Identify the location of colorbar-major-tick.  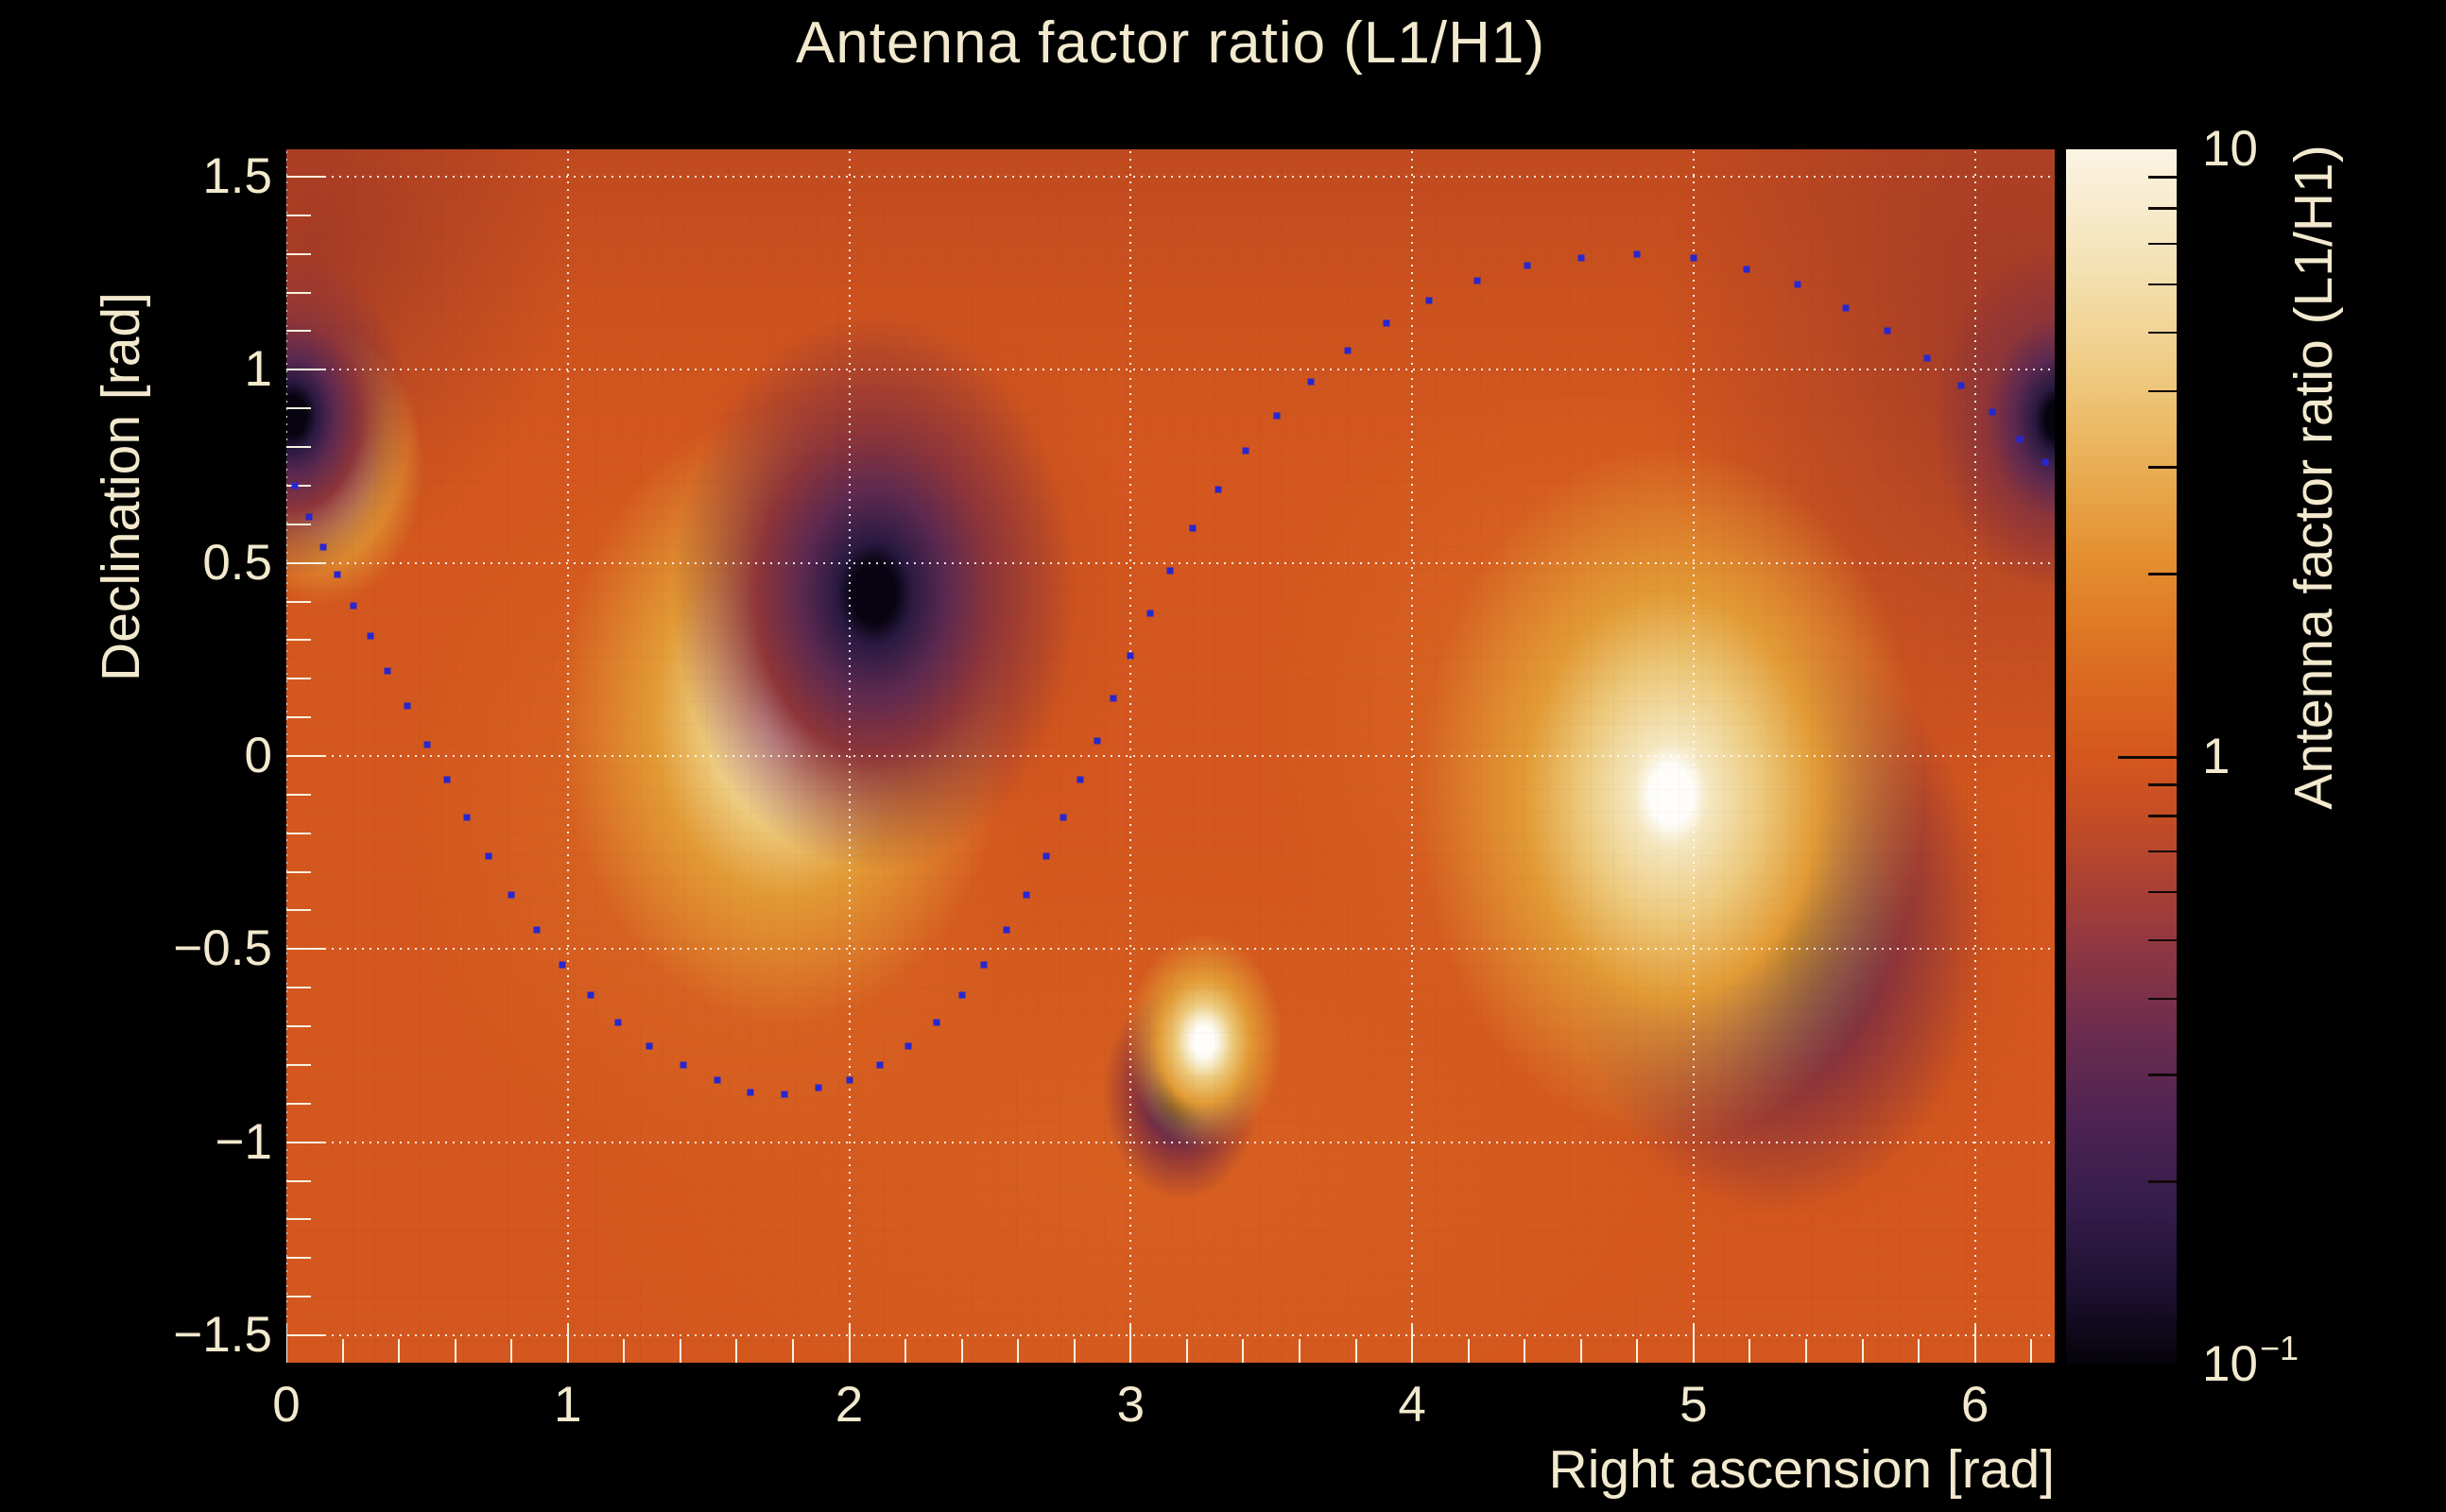
(2147, 757).